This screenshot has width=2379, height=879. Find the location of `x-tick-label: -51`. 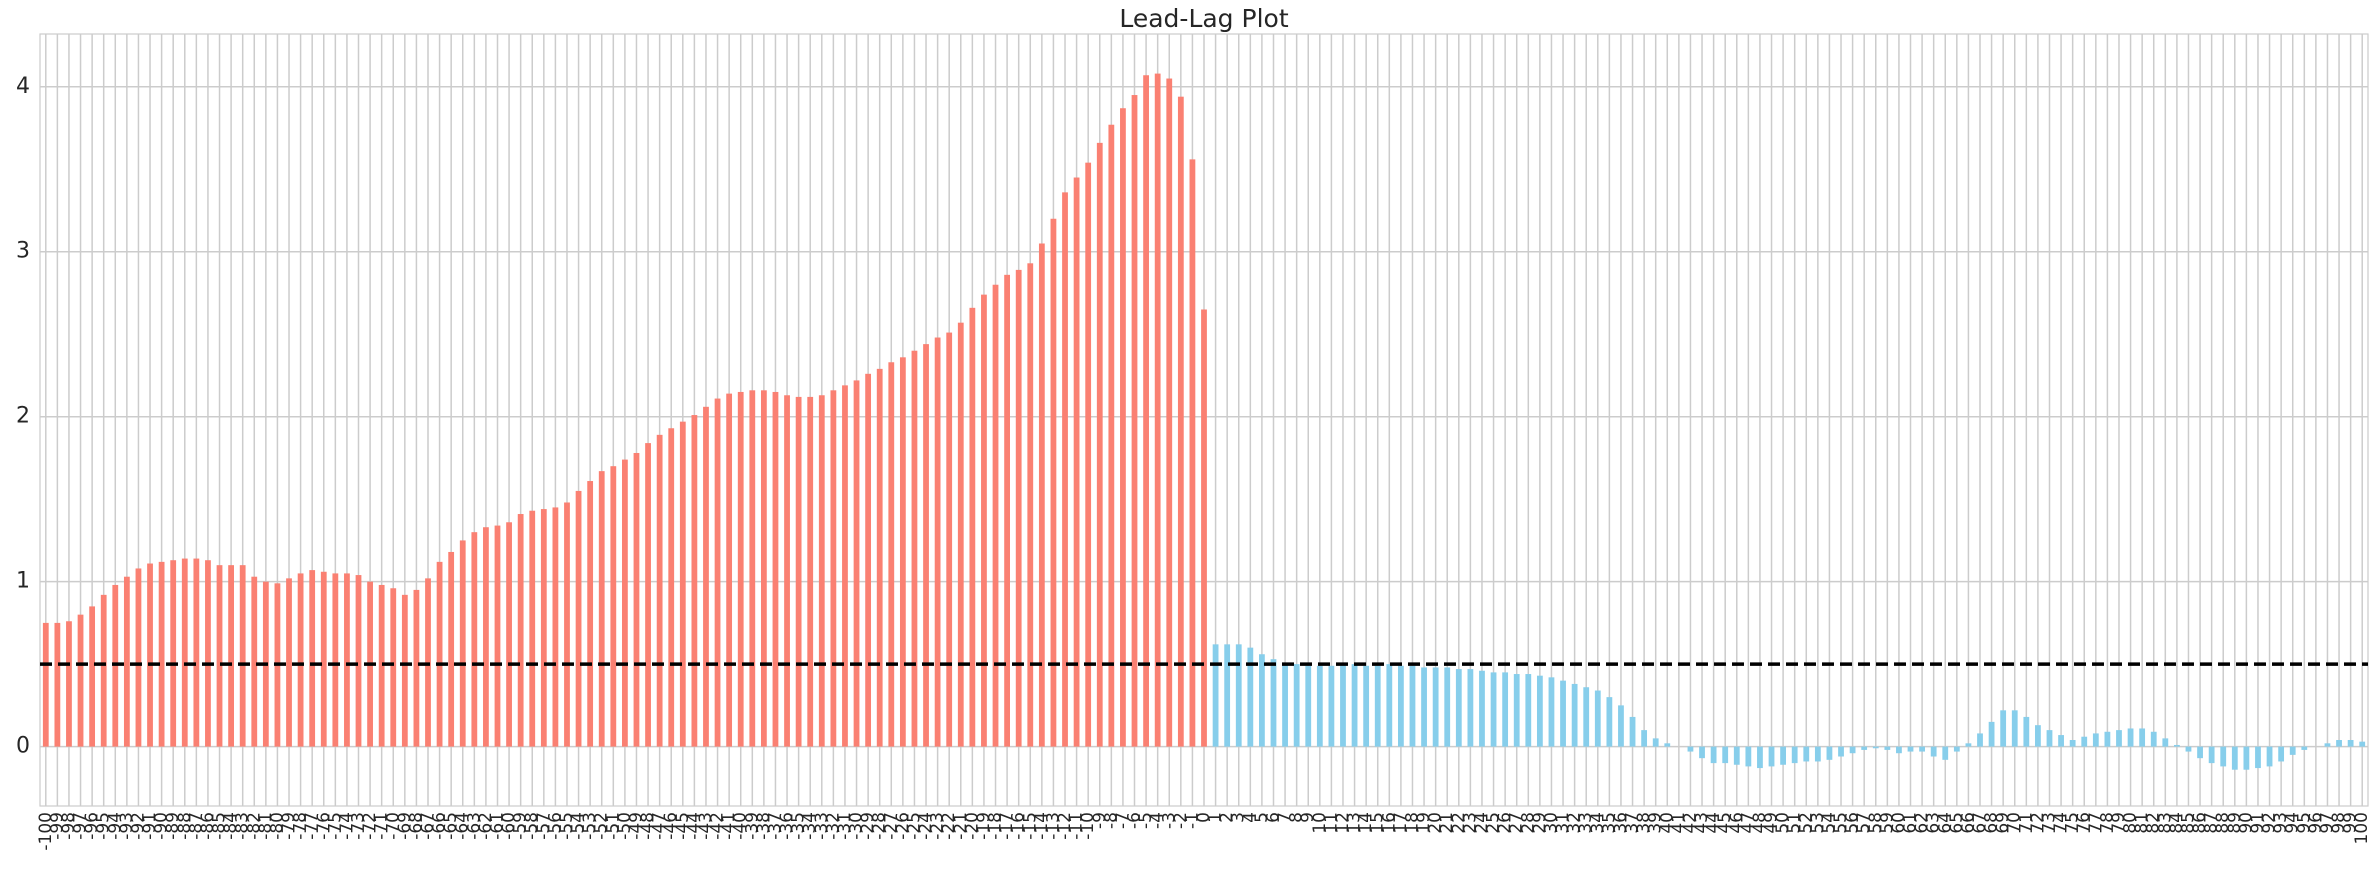

x-tick-label: -51 is located at coordinates (613, 826).